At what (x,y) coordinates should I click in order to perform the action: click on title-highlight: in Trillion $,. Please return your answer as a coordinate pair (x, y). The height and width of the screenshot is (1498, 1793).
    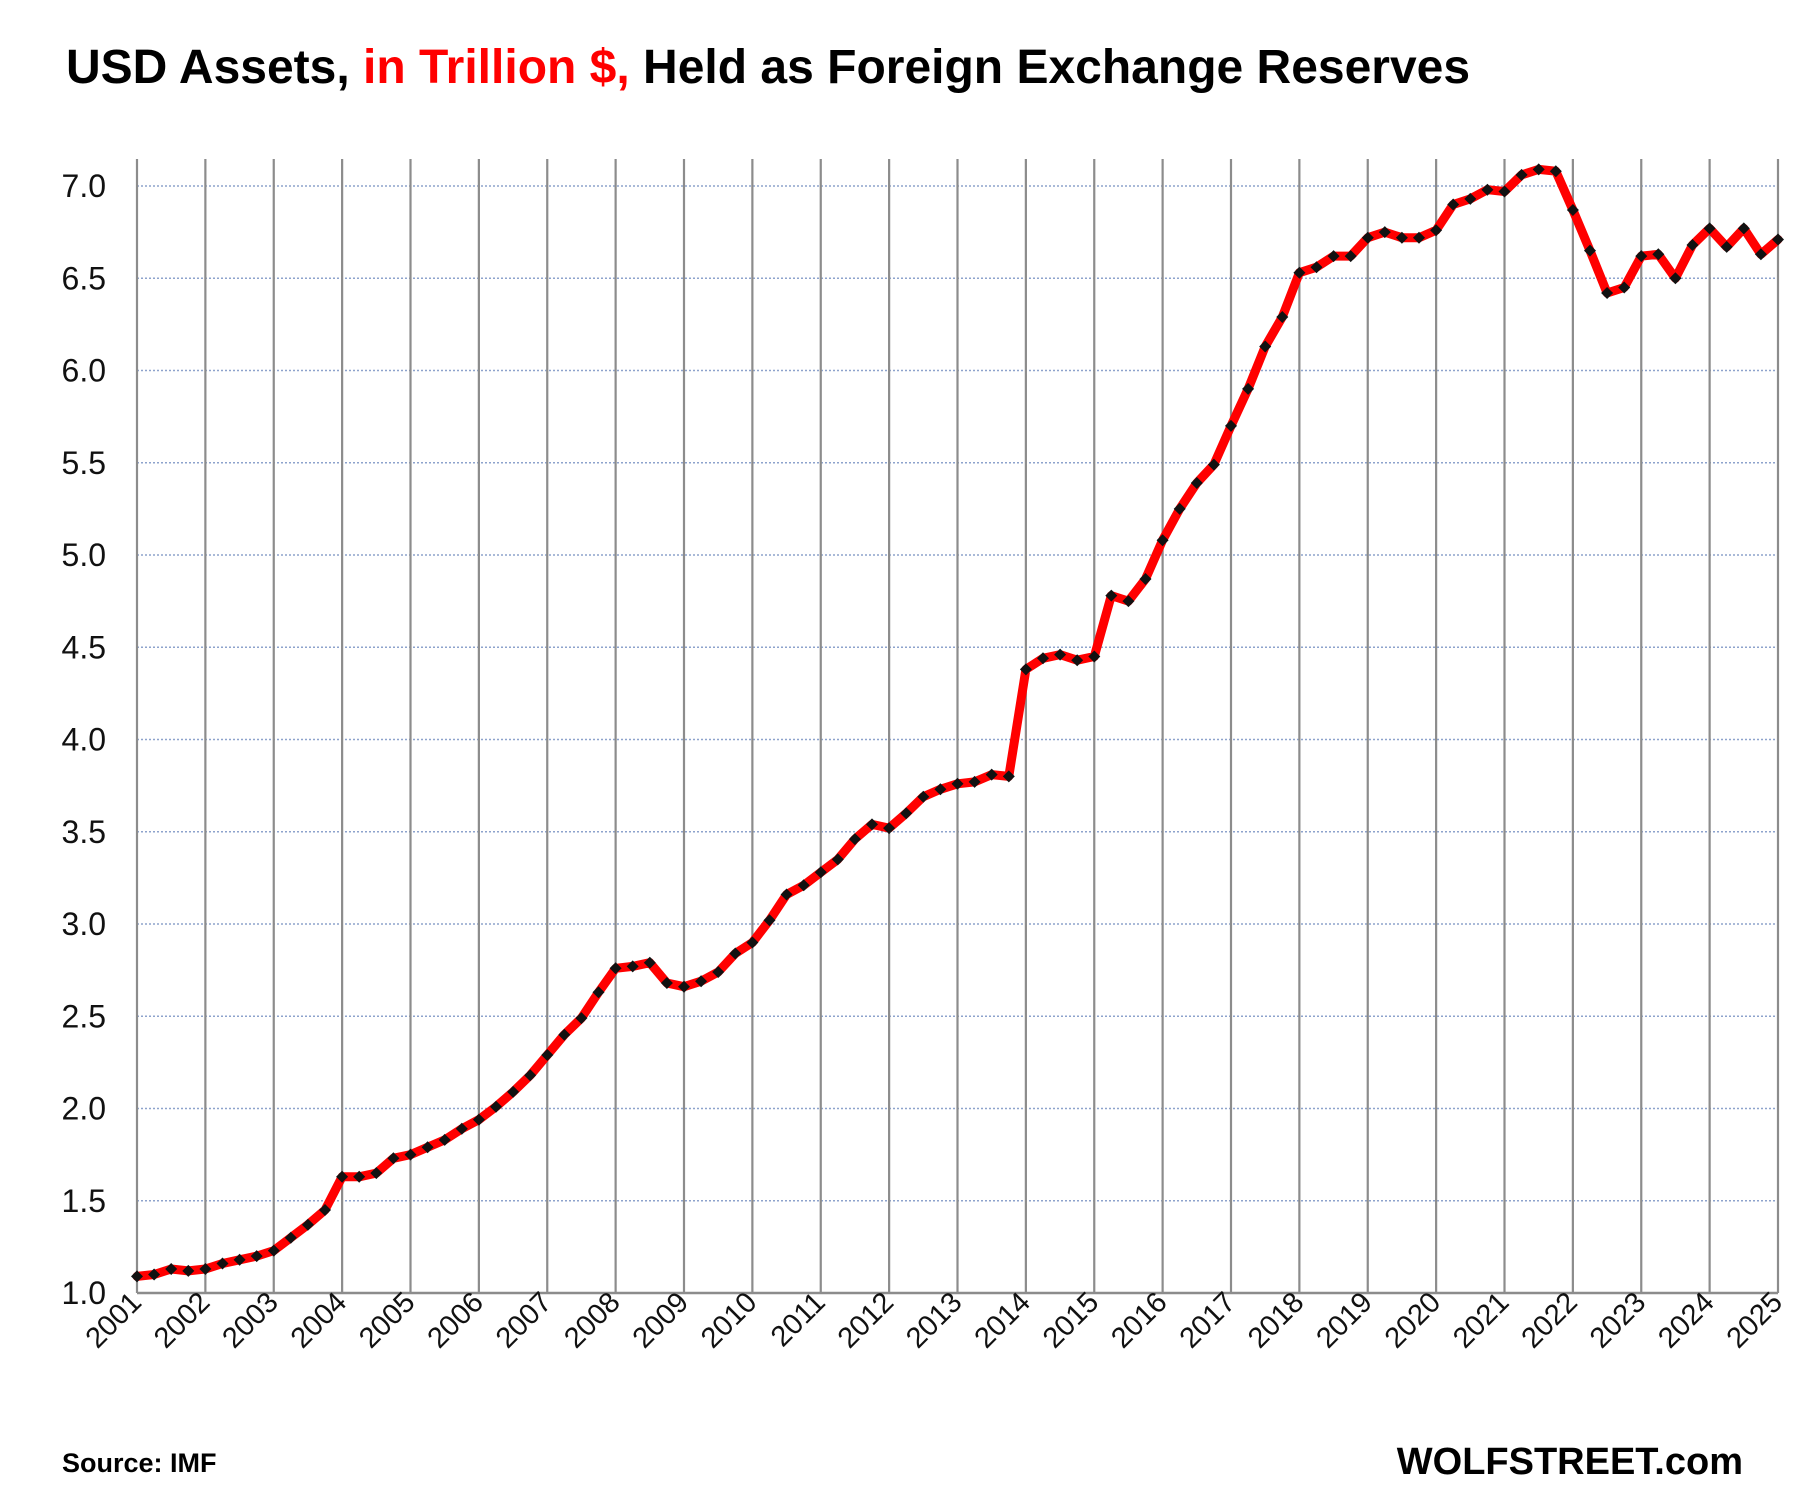
    Looking at the image, I should click on (496, 67).